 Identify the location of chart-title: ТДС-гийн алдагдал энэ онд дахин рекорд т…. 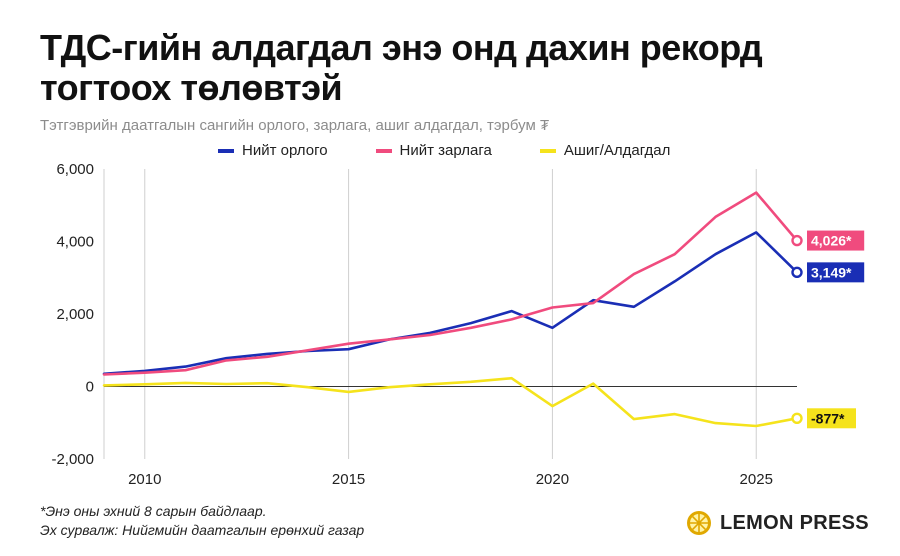
(401, 67).